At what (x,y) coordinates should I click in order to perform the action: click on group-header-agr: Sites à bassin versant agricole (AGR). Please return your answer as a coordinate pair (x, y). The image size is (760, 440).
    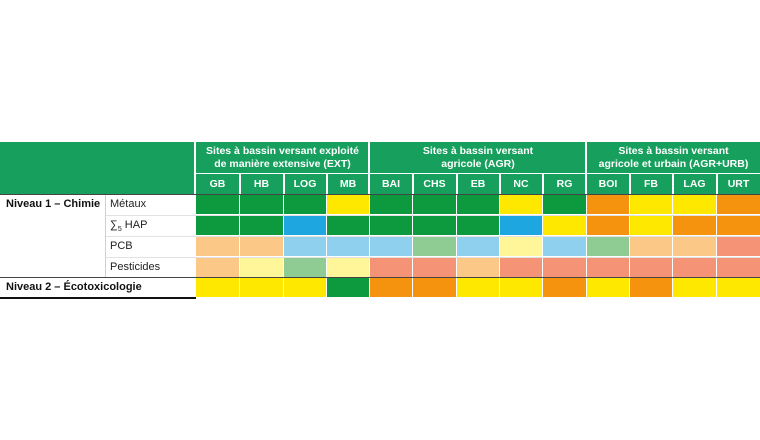
    Looking at the image, I should click on (478, 157).